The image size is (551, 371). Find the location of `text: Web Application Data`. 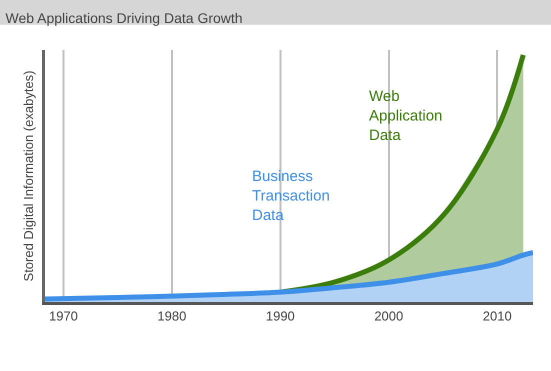

text: Web Application Data is located at coordinates (405, 116).